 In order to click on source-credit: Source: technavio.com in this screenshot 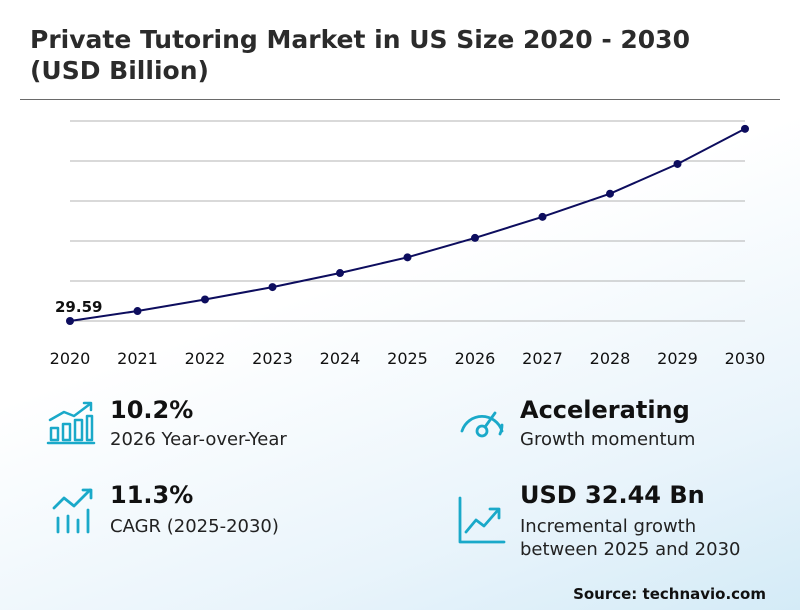, I will do `click(669, 594)`.